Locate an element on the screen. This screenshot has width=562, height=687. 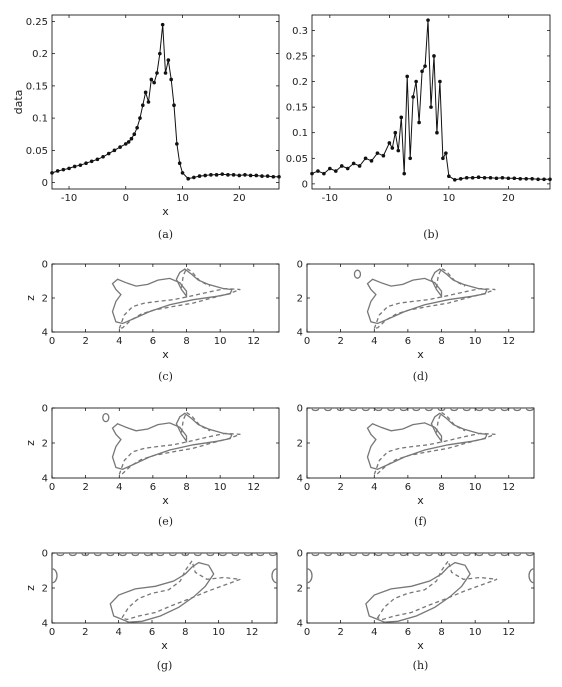
panel-e: 0 2 4 6 8 10 12 0 2 4 x z (e) is located at coordinates (152, 466).